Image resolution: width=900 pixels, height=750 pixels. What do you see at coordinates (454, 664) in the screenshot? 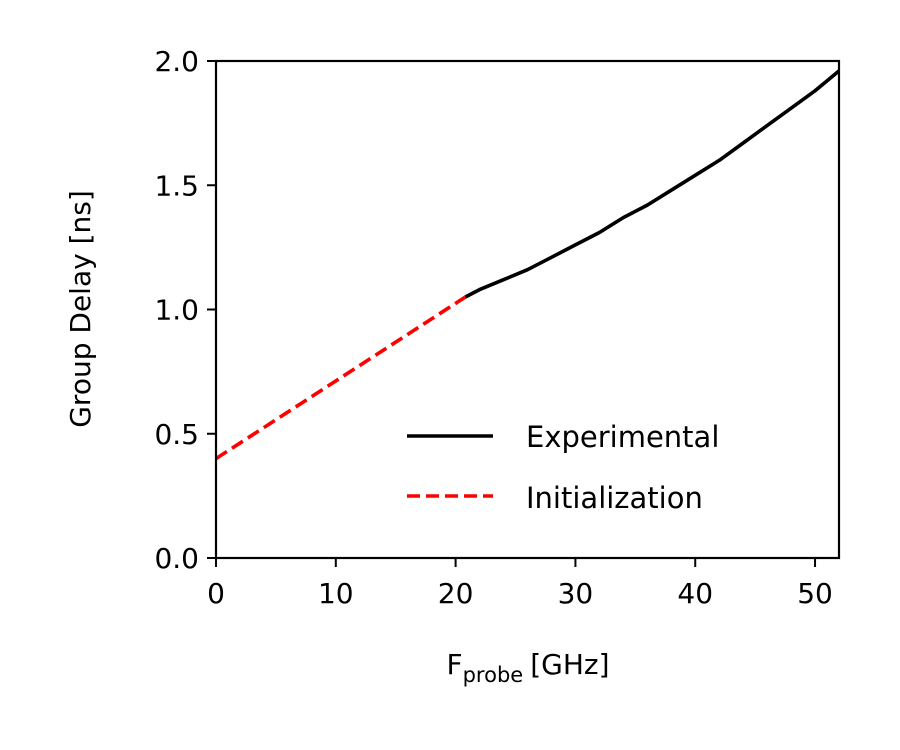
I see `x-axis-label-main: F` at bounding box center [454, 664].